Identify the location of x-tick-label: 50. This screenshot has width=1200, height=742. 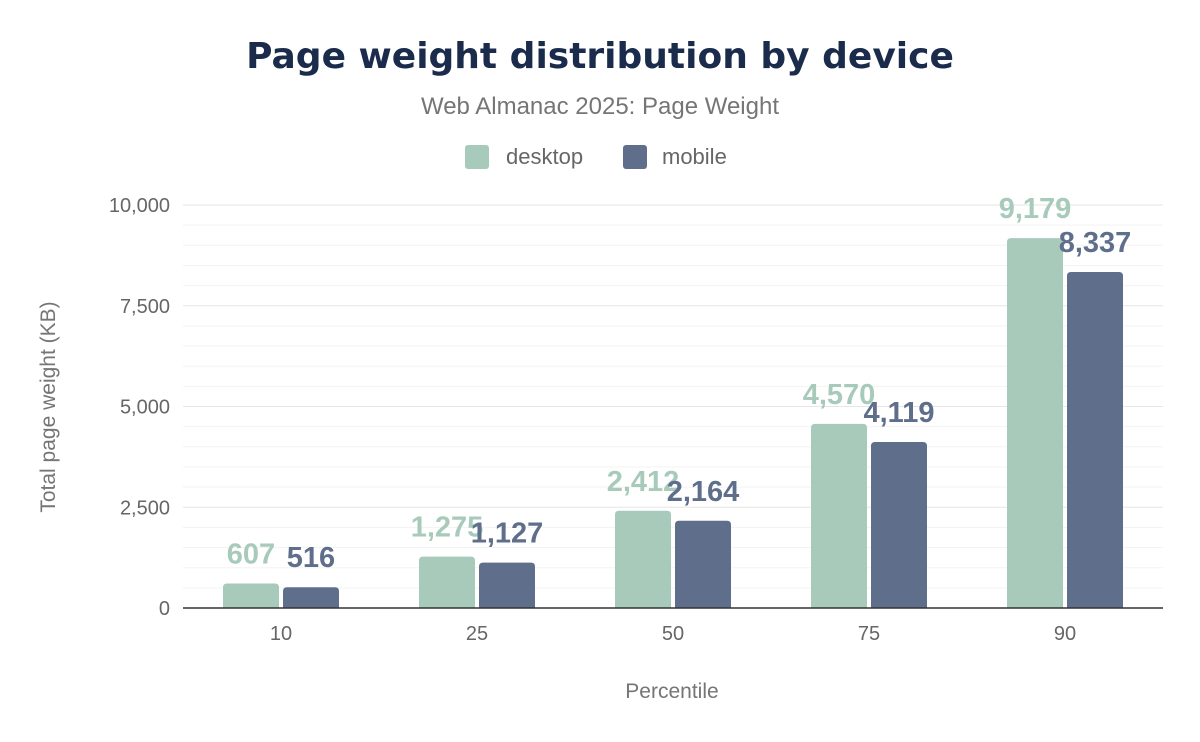
(673, 634).